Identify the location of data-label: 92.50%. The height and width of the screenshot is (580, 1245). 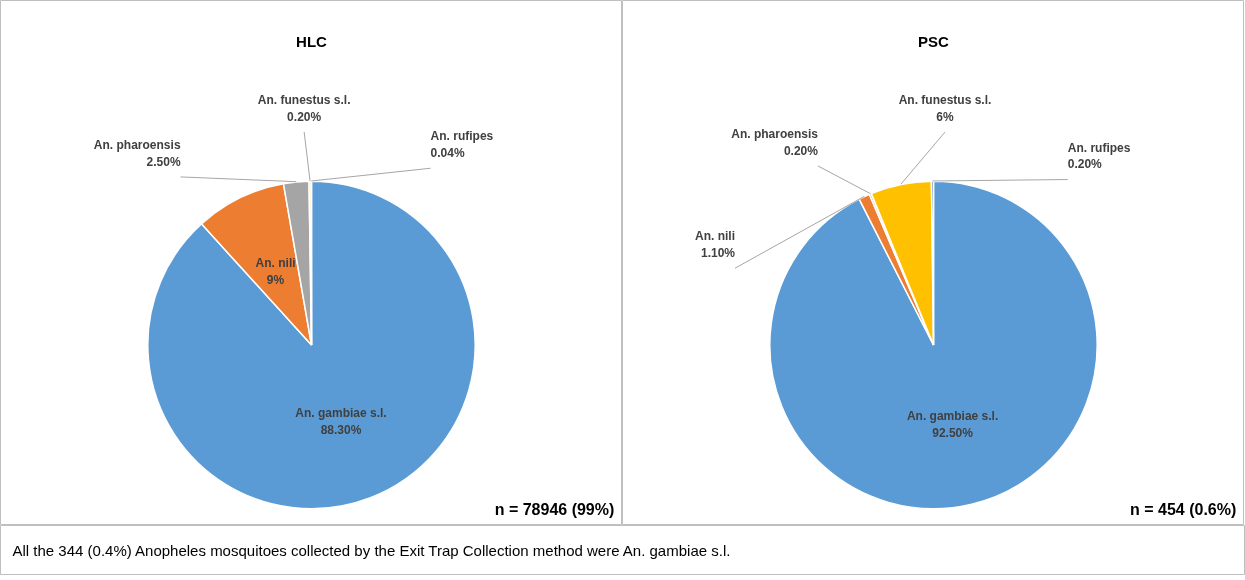
(953, 433).